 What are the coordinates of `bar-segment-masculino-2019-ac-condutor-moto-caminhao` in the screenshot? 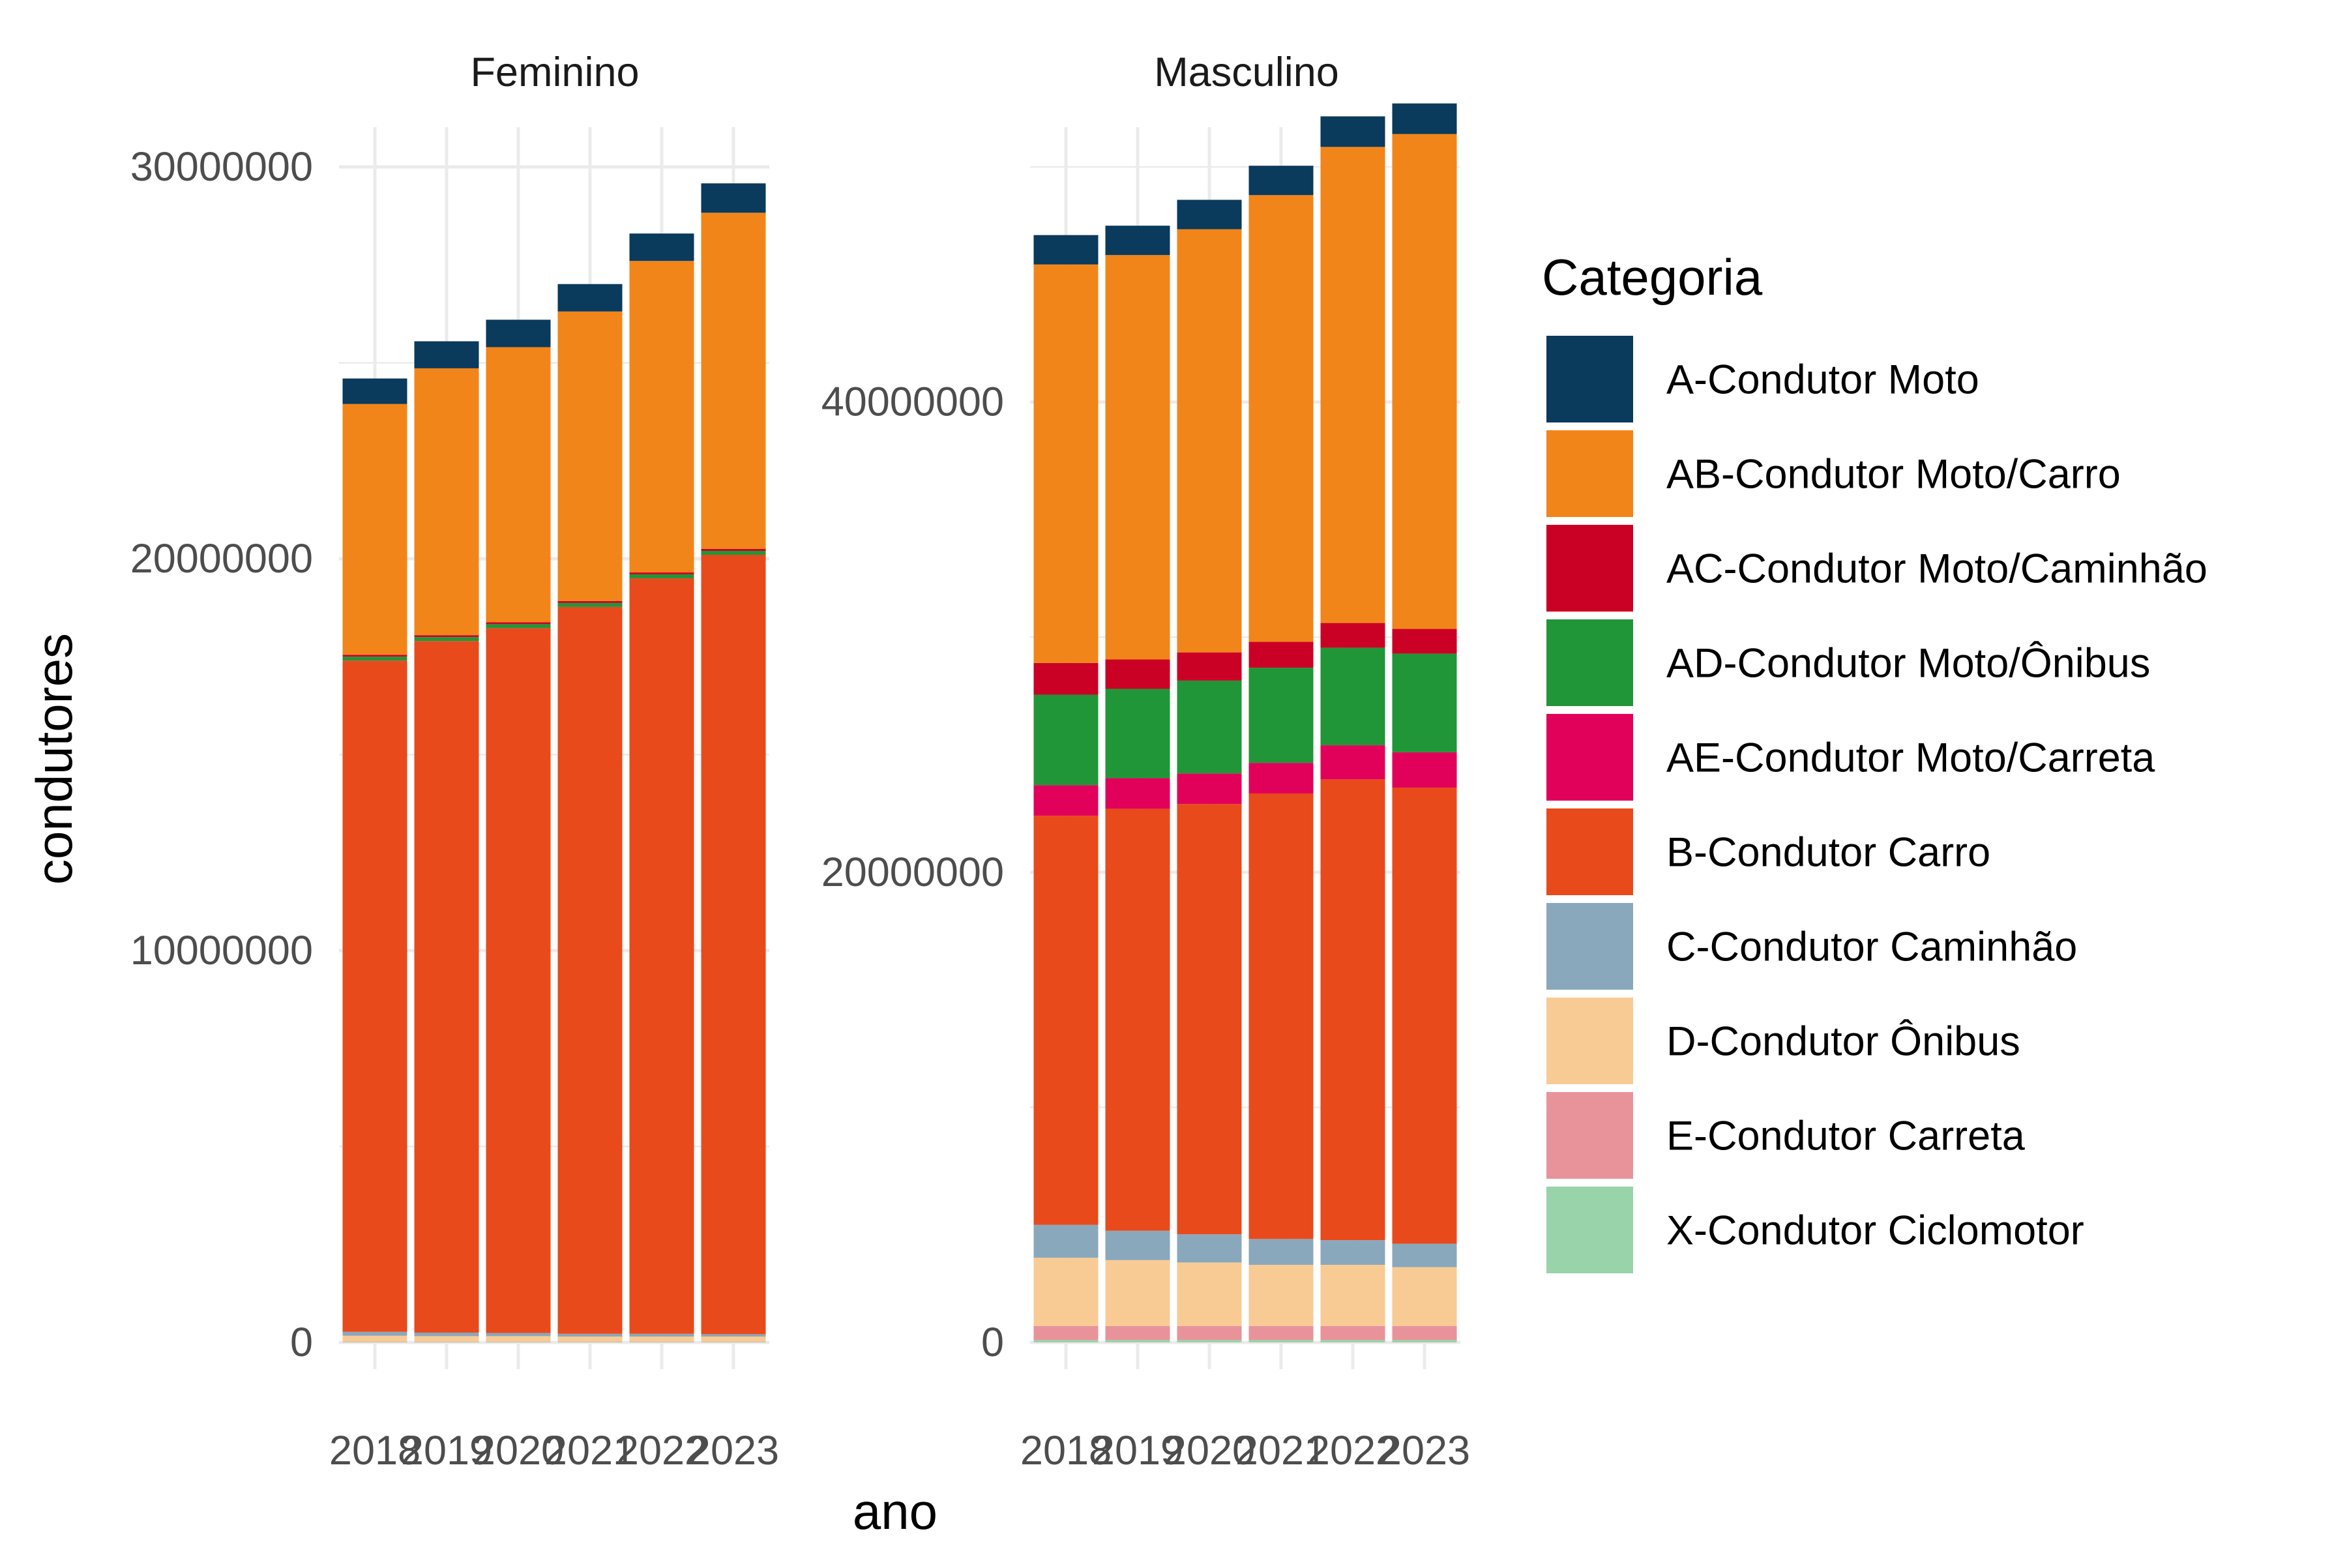 It's located at (1137, 674).